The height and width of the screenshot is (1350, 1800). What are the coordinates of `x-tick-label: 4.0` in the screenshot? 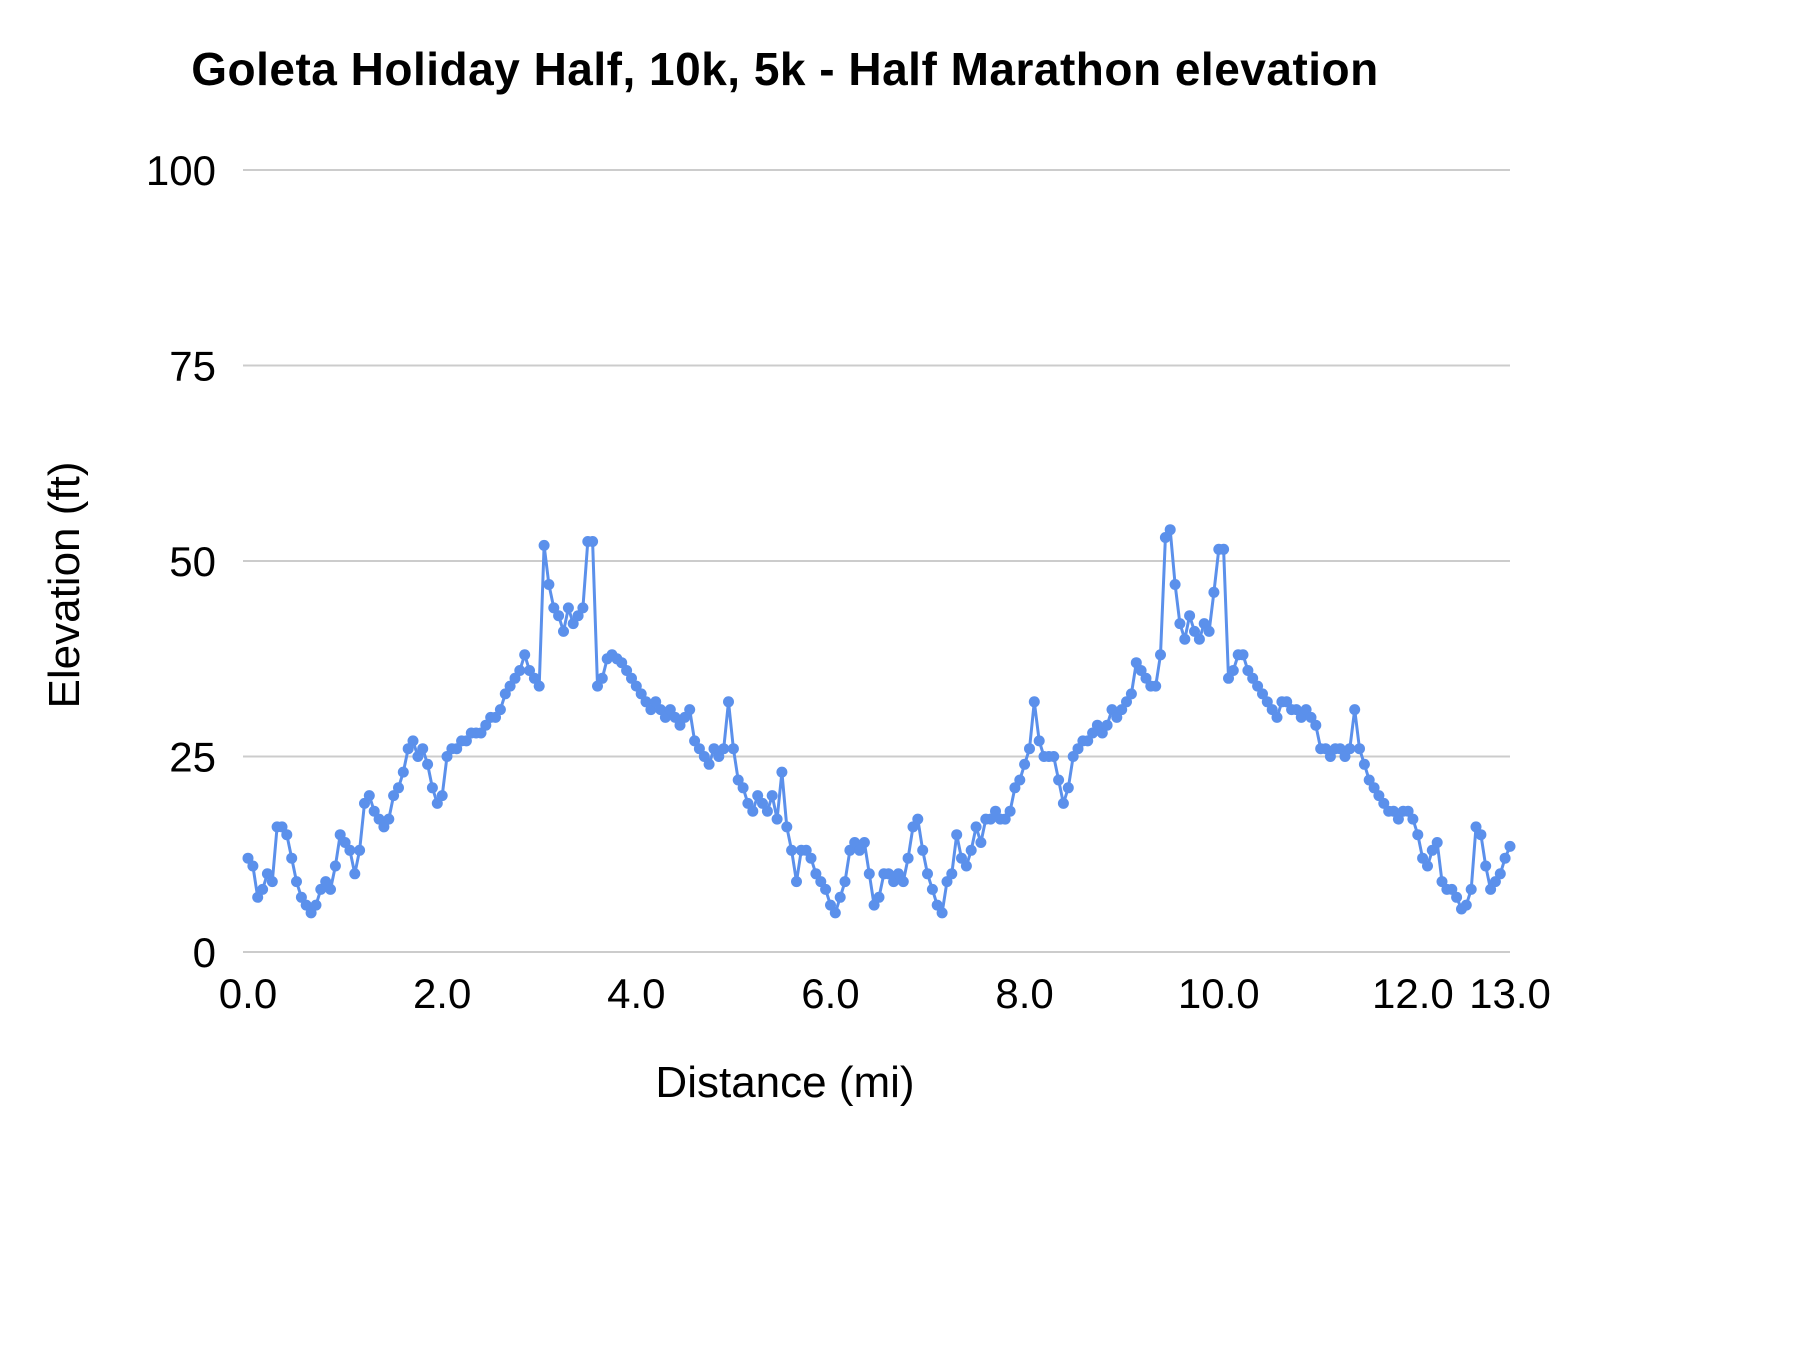 It's located at (636, 993).